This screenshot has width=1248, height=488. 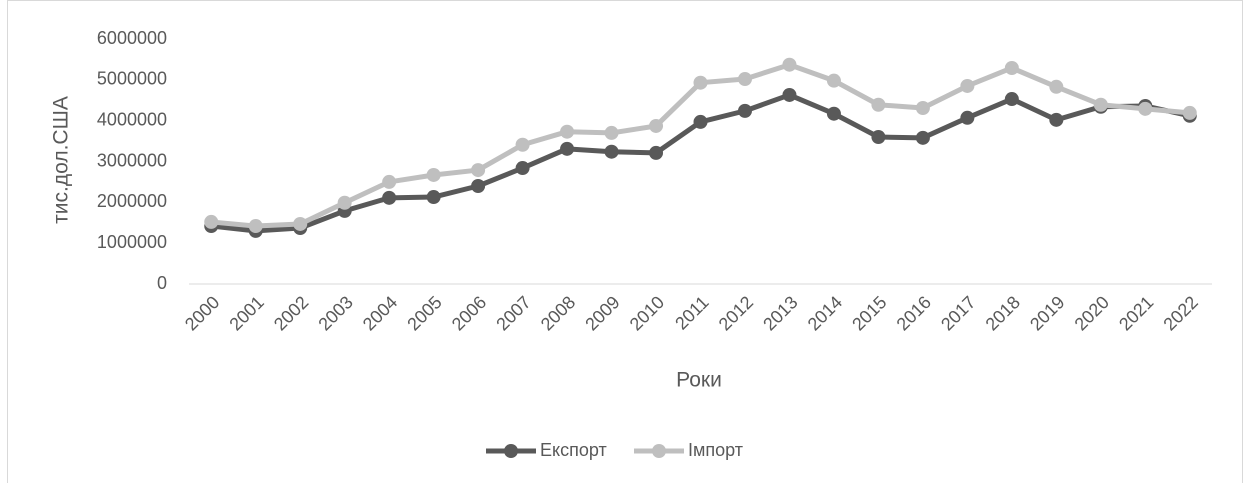 What do you see at coordinates (380, 313) in the screenshot?
I see `x-tick-label: 2004` at bounding box center [380, 313].